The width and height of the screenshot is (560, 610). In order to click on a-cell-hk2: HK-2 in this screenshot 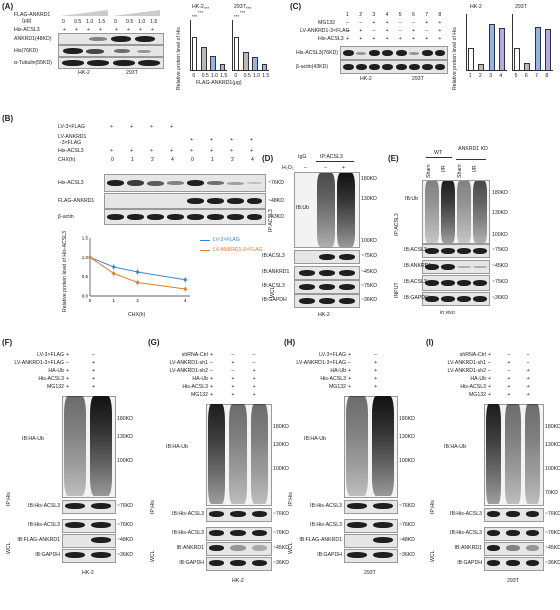, I will do `click(84, 73)`.